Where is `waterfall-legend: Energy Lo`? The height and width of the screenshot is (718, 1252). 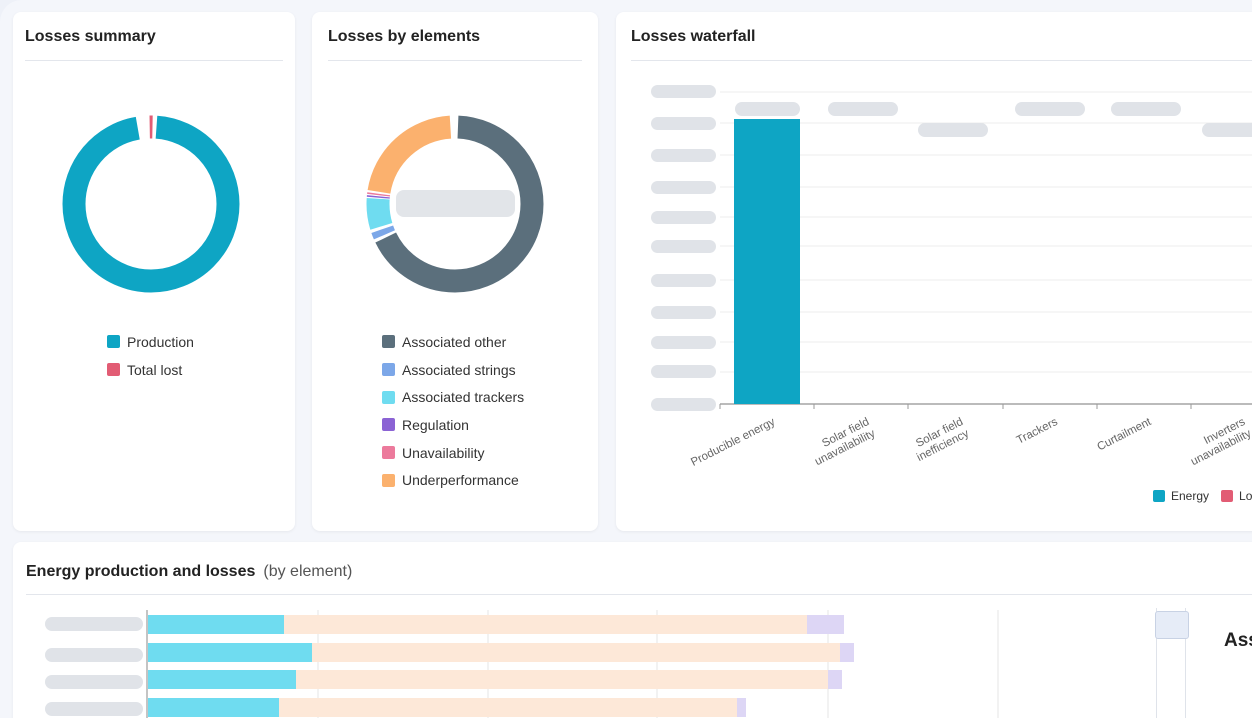
waterfall-legend: Energy Lo is located at coordinates (1202, 496).